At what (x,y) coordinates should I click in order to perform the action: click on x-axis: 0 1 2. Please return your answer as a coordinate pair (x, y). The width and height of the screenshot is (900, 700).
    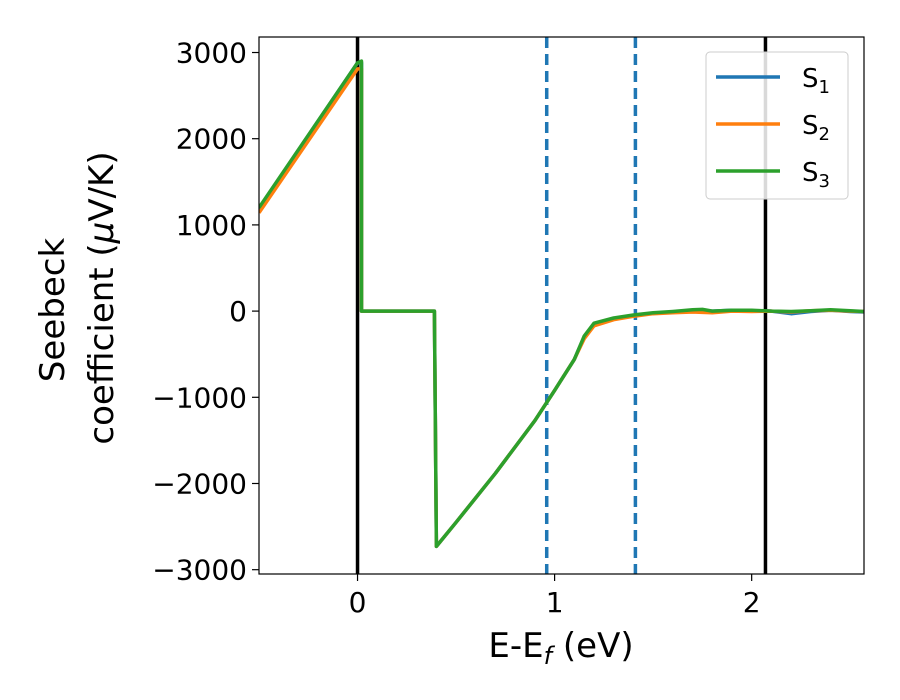
    Looking at the image, I should click on (555, 596).